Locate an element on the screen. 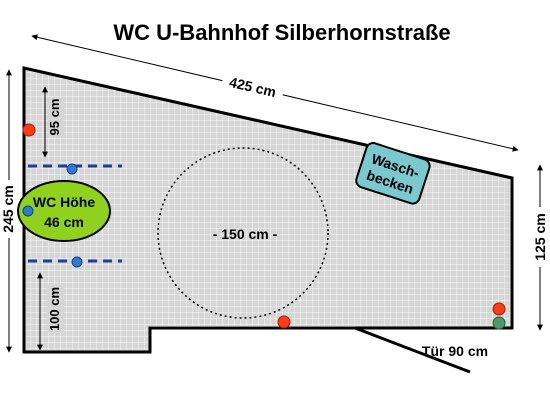 Image resolution: width=550 pixels, height=400 pixels. marker-green-right is located at coordinates (499, 323).